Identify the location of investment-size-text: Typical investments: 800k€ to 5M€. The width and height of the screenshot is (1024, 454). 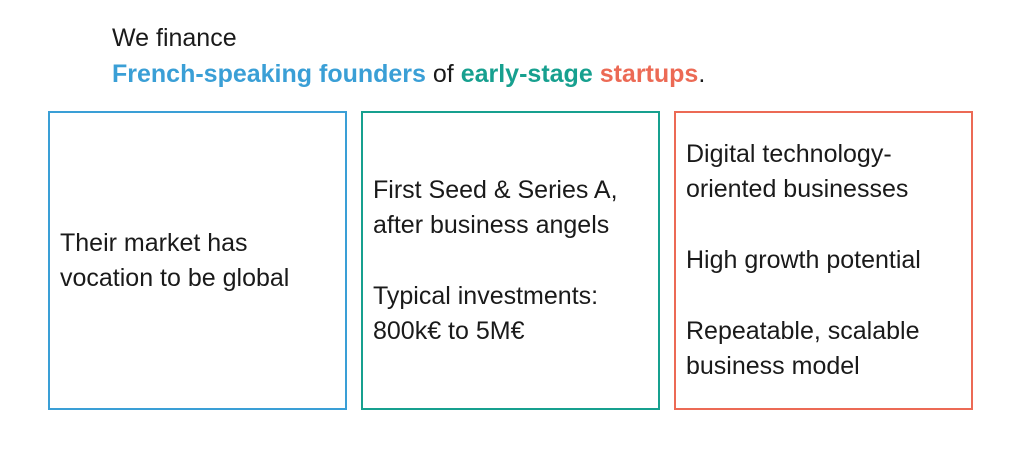
(486, 313).